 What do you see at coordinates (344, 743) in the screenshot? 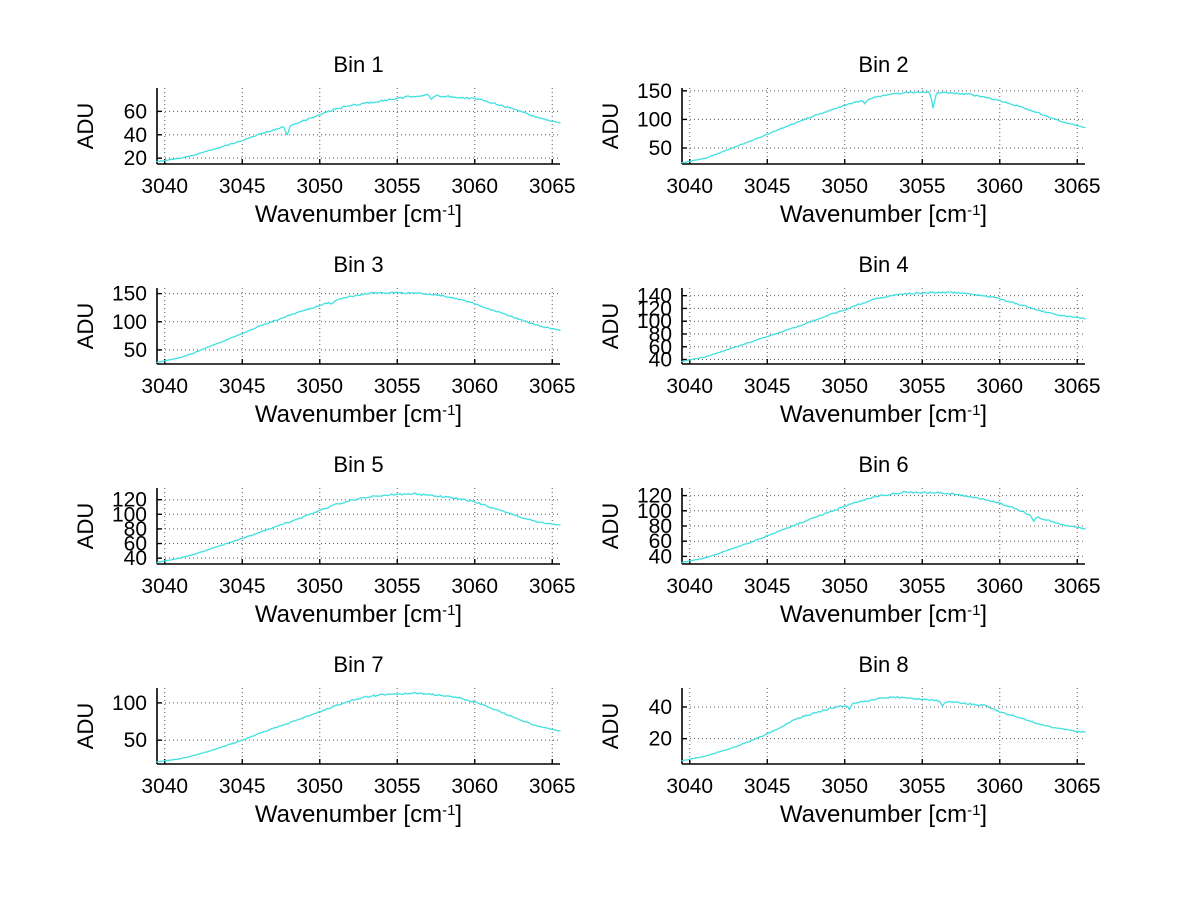
I see `plot-area: 3040 3045 3050 3055 3060 3065 50 100` at bounding box center [344, 743].